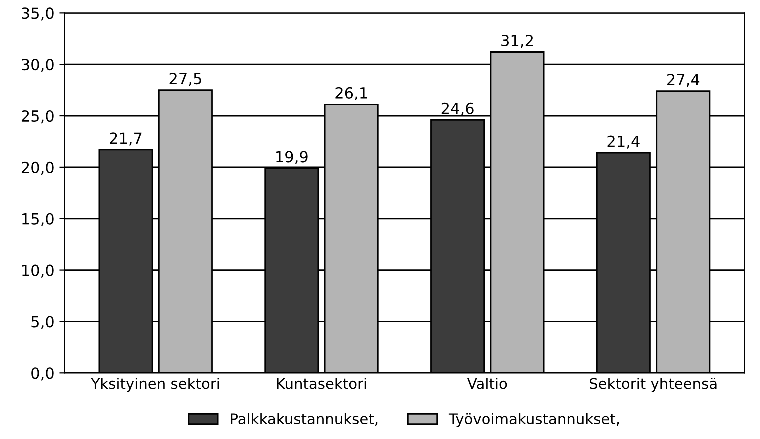  What do you see at coordinates (38, 117) in the screenshot?
I see `y-tick-label: 25,0` at bounding box center [38, 117].